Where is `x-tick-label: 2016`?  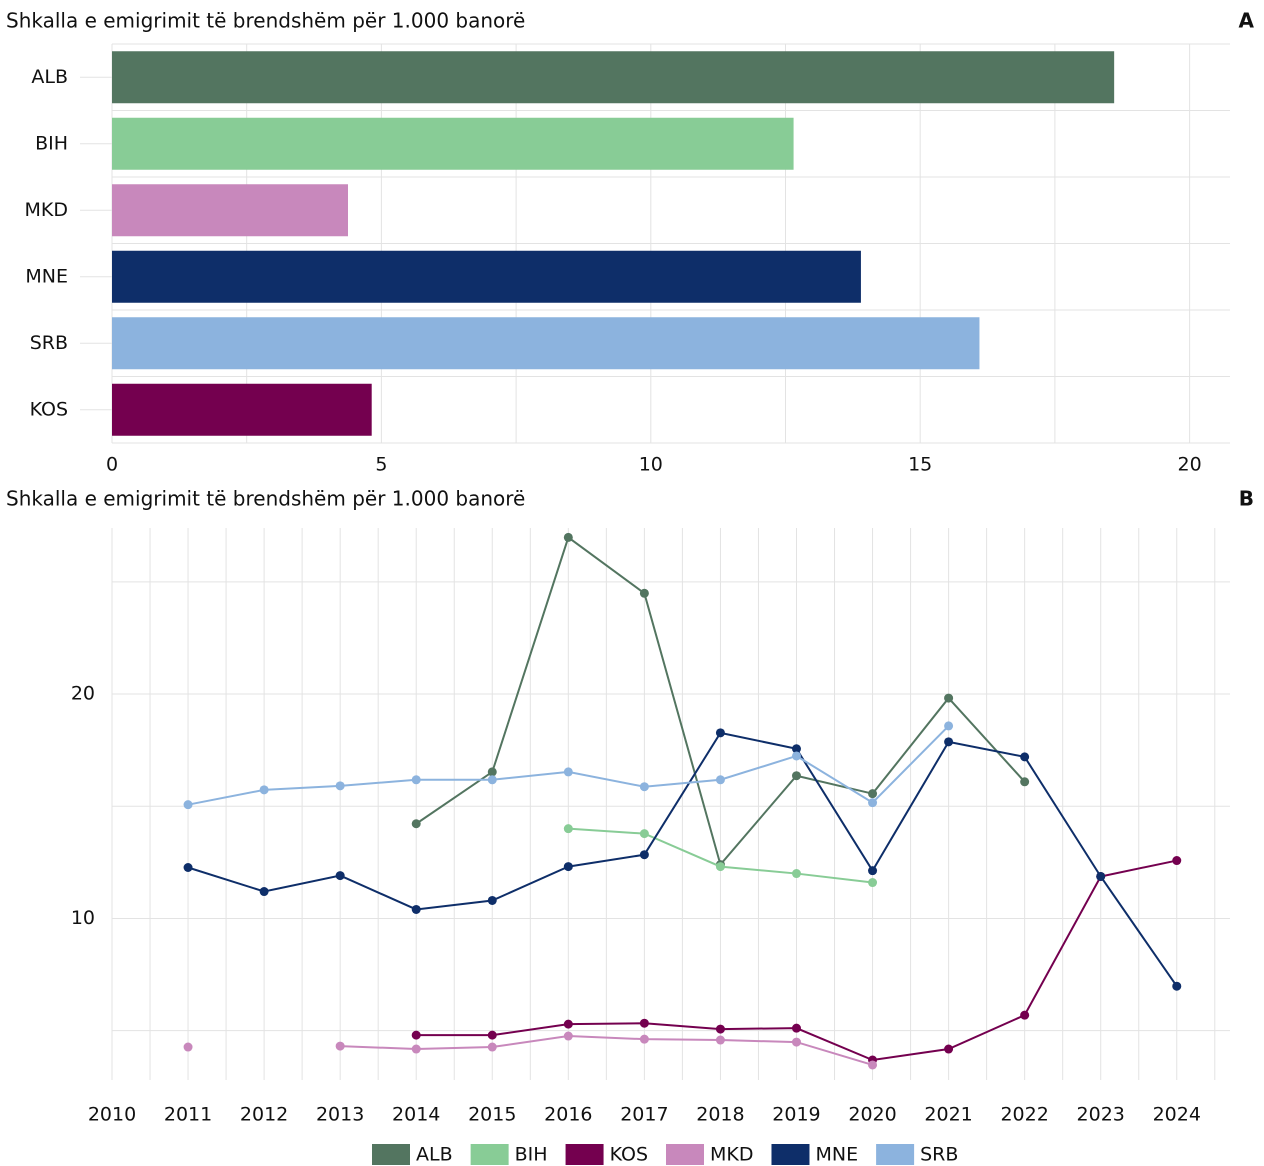
x-tick-label: 2016 is located at coordinates (568, 1115).